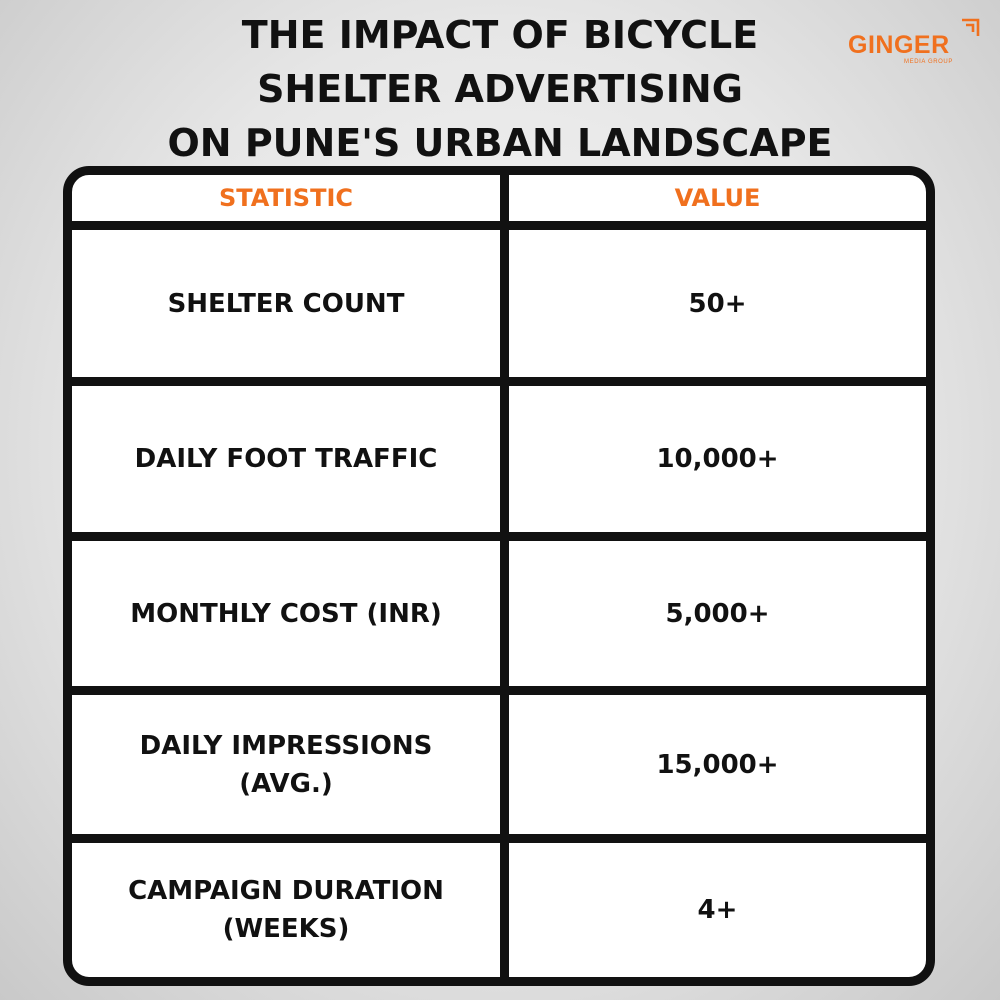 This screenshot has width=1000, height=1000. Describe the element at coordinates (717, 459) in the screenshot. I see `row-2-value: 10,000+` at that location.